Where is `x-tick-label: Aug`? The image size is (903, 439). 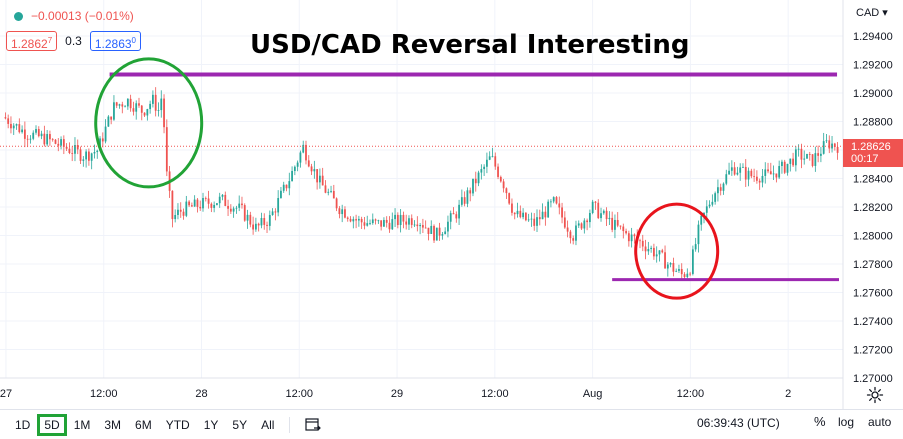 x-tick-label: Aug is located at coordinates (593, 394).